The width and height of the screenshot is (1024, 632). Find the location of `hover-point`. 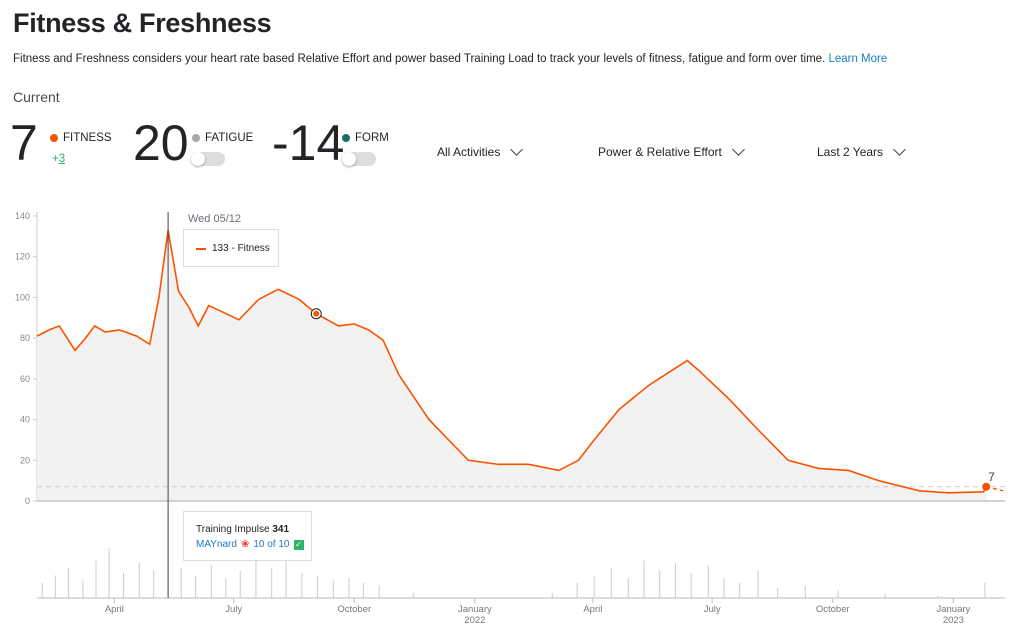

hover-point is located at coordinates (316, 313).